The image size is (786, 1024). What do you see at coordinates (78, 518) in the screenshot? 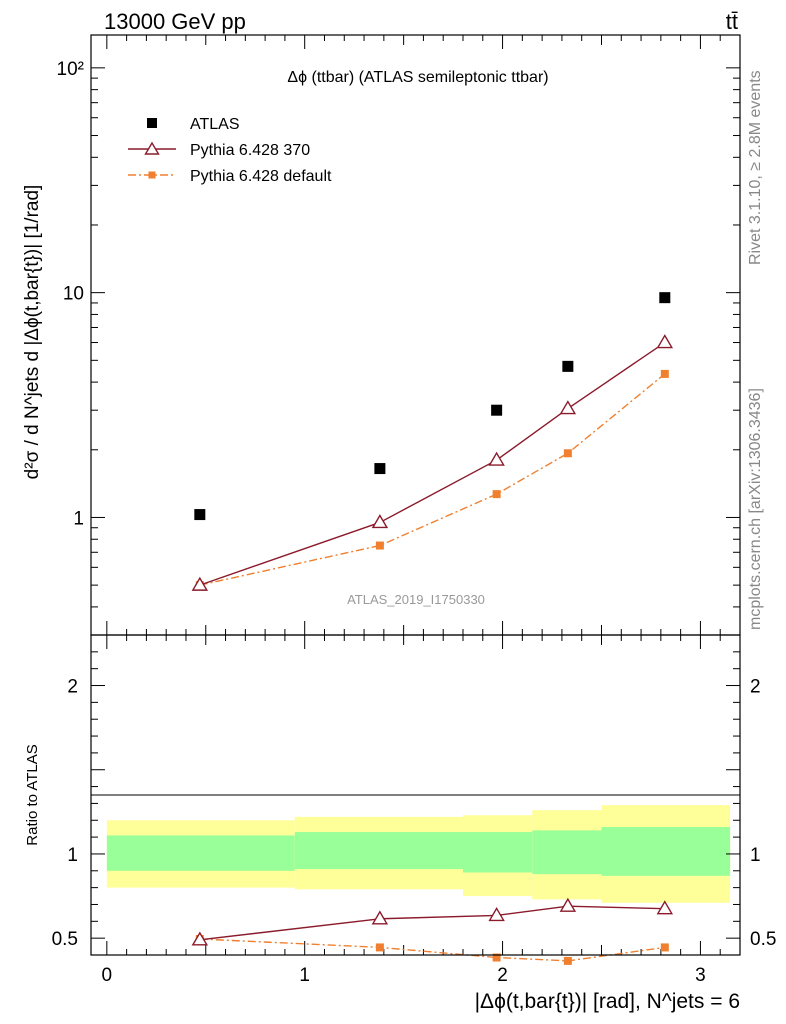
I see `main-y-tick-label: 1` at bounding box center [78, 518].